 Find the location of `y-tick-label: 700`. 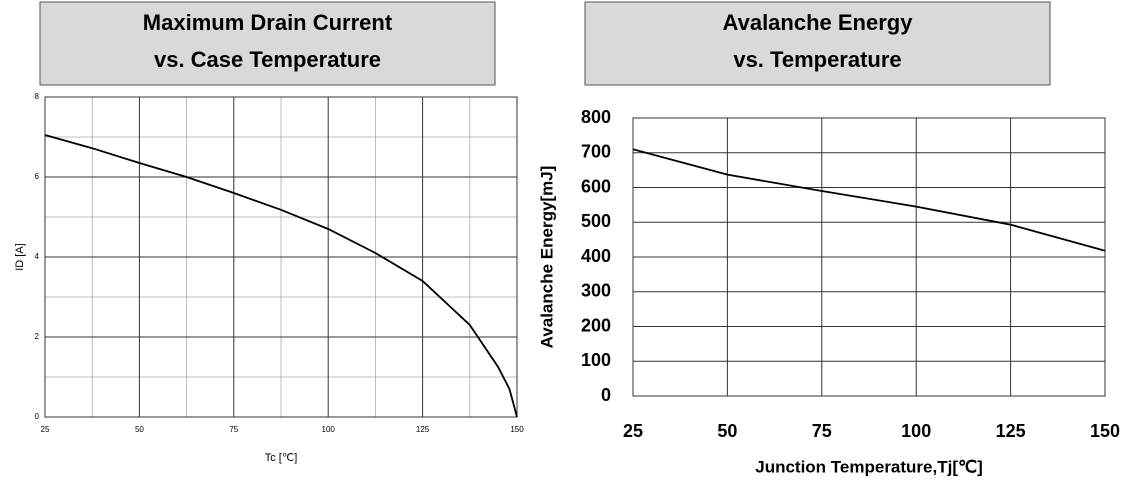

y-tick-label: 700 is located at coordinates (596, 152).